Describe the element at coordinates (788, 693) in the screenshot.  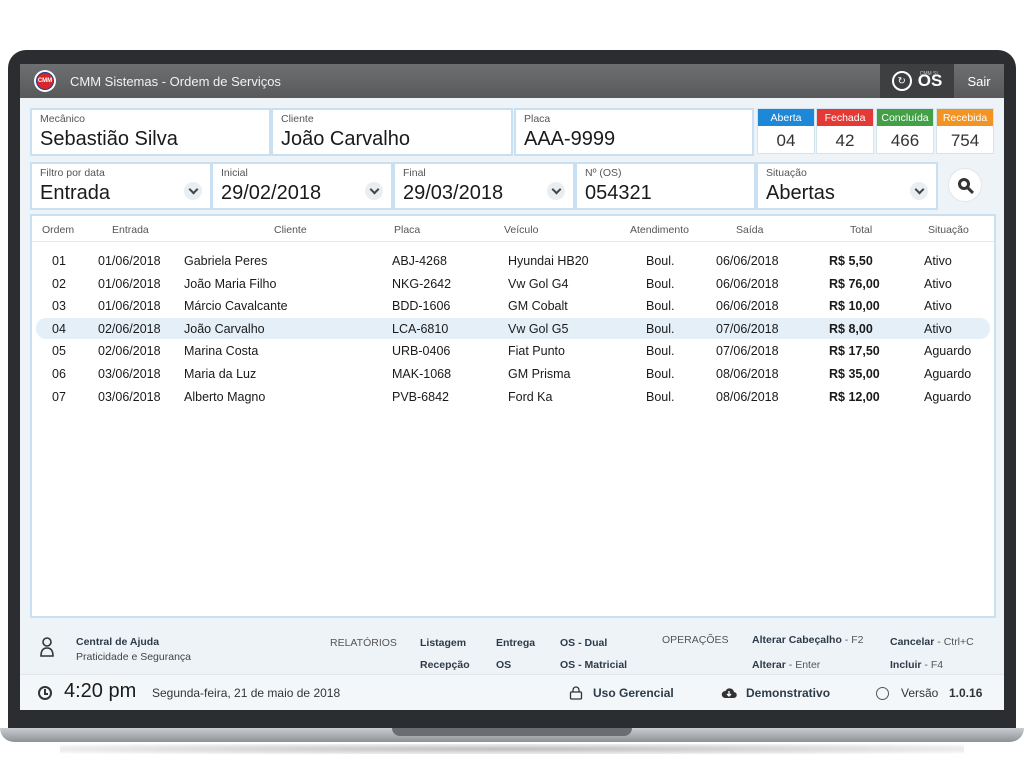
I see `demonstrativo-link: Demonstrativo` at that location.